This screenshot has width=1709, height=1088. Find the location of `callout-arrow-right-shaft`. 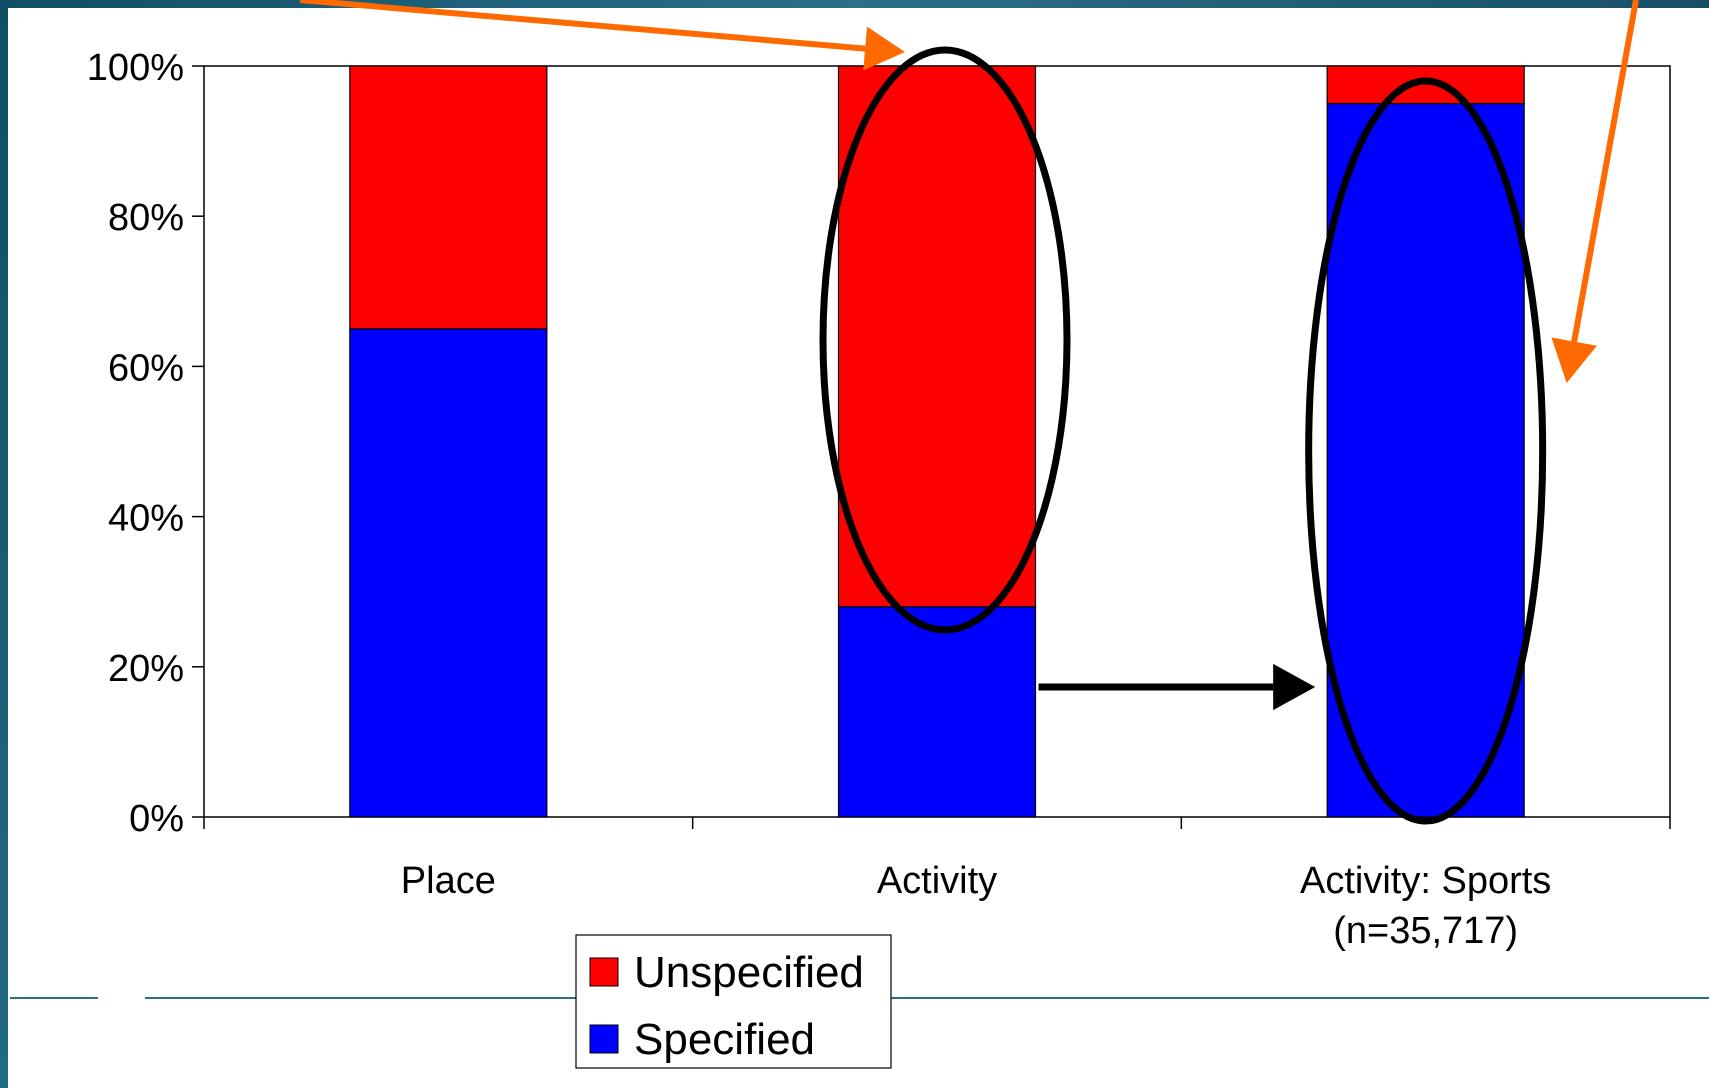

callout-arrow-right-shaft is located at coordinates (1605, 171).